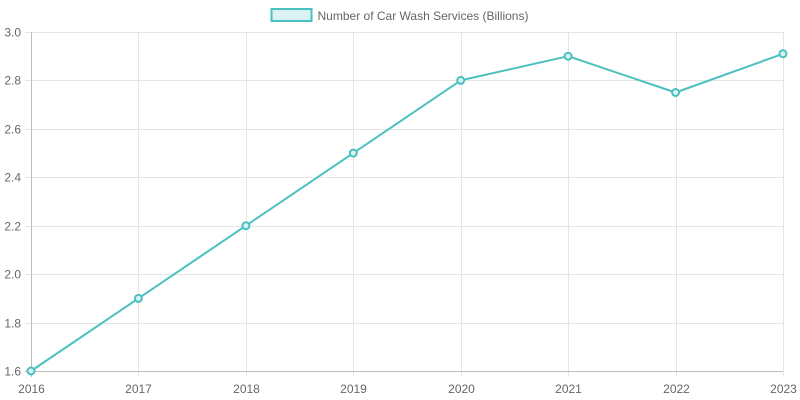  I want to click on legend-label: Number of Car Wash Services (Billions), so click(423, 16).